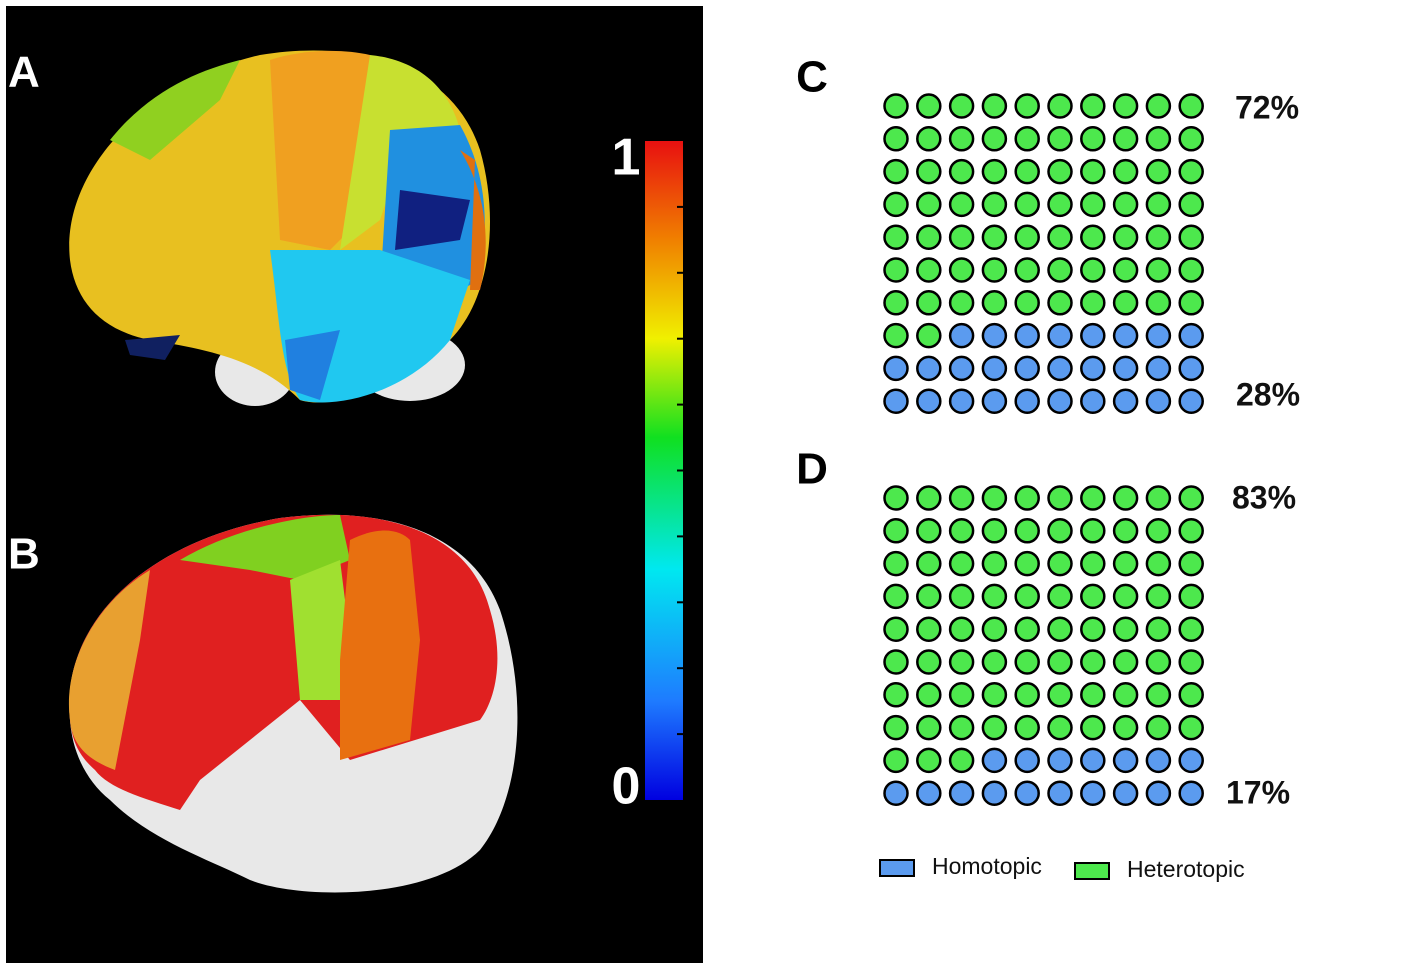  What do you see at coordinates (812, 77) in the screenshot?
I see `panel-label: C` at bounding box center [812, 77].